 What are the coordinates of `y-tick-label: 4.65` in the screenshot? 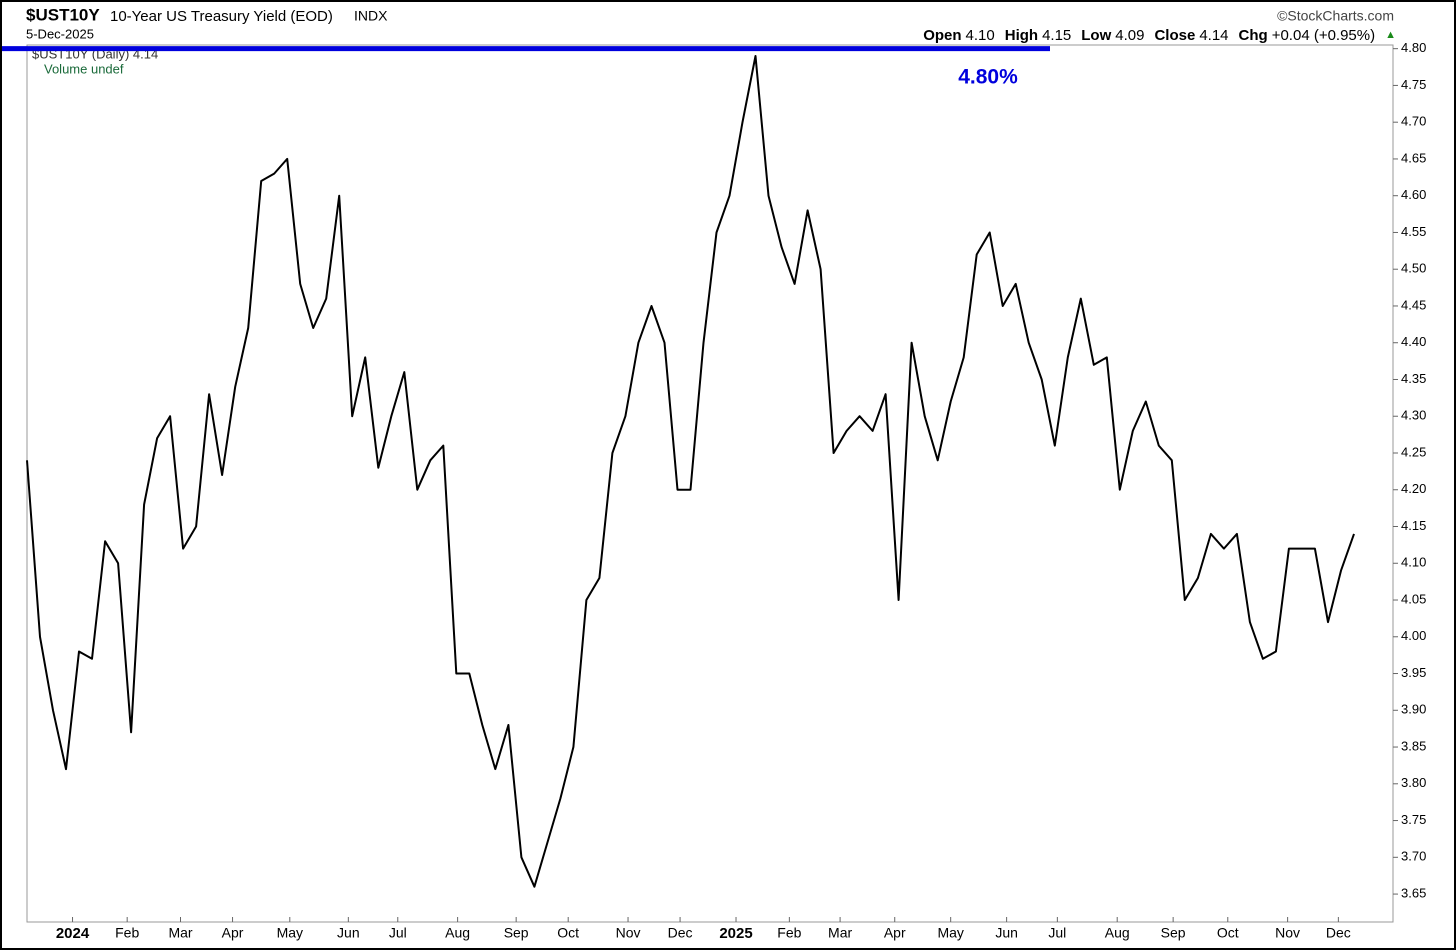 It's located at (1413, 157).